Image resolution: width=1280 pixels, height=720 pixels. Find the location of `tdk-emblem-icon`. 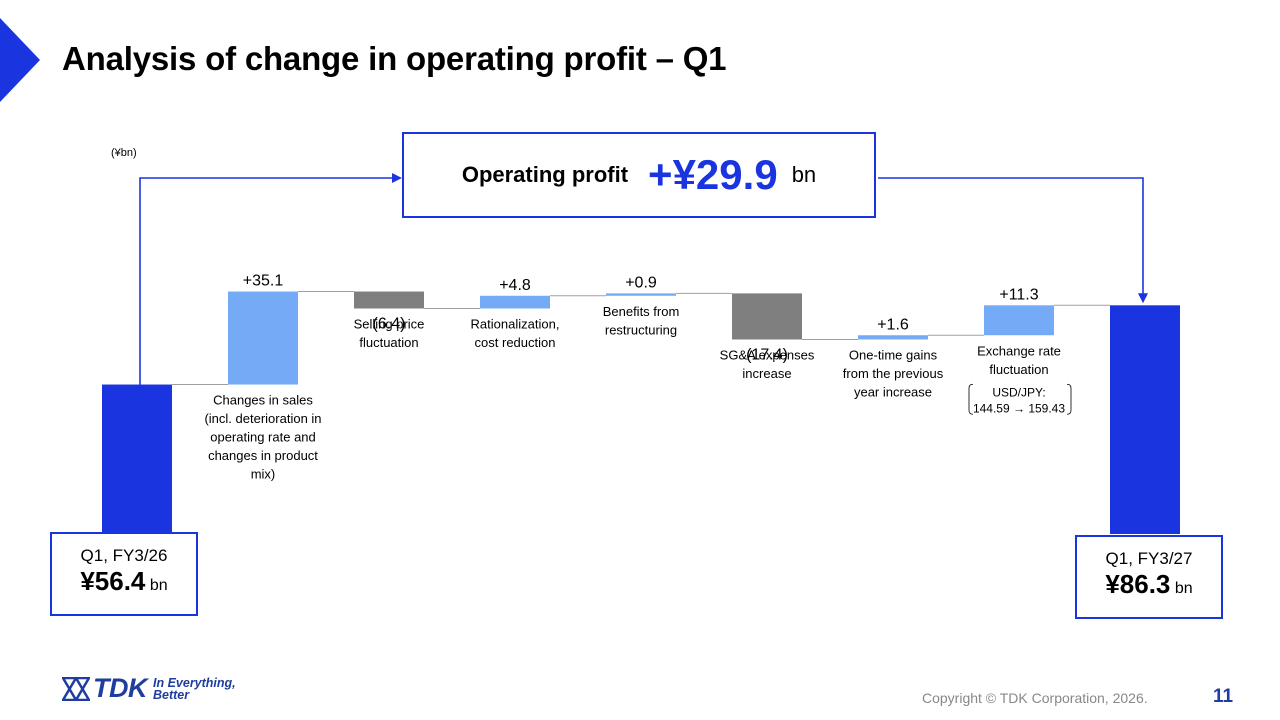

tdk-emblem-icon is located at coordinates (76, 688).